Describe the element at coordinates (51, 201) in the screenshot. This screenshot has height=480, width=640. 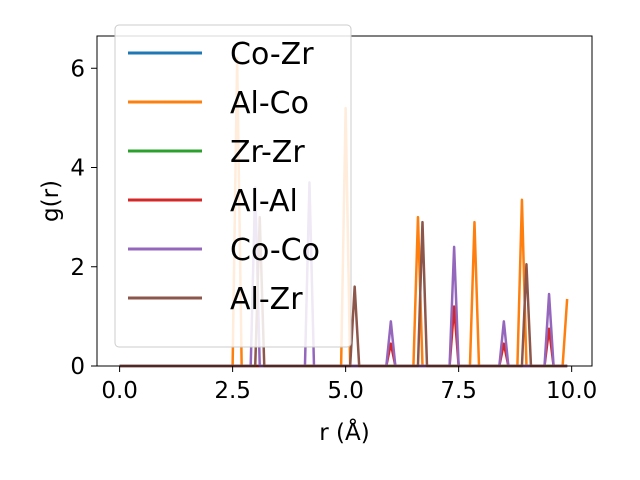
I see `y-axis-label: g(r)` at that location.